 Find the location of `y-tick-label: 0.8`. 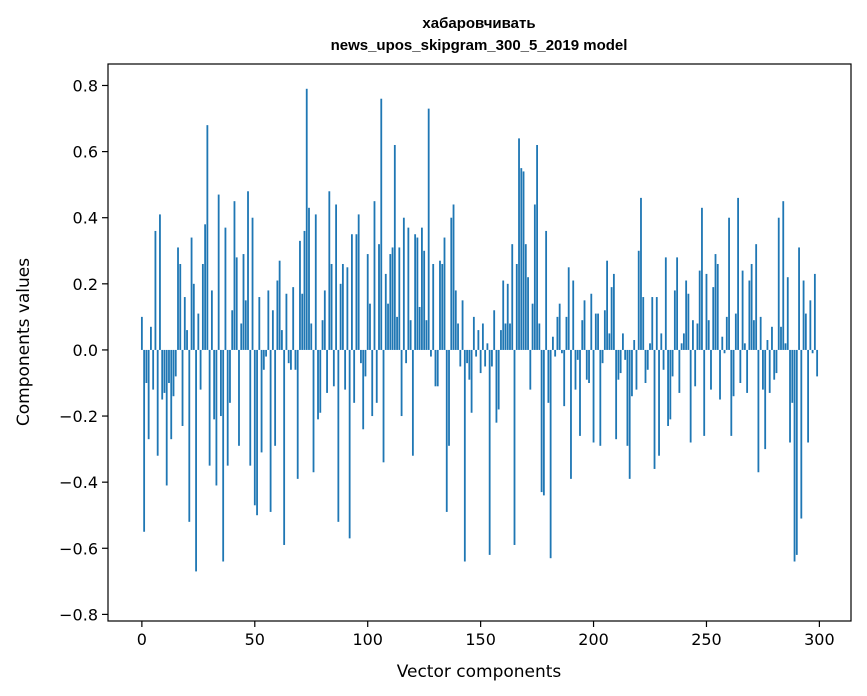

y-tick-label: 0.8 is located at coordinates (85, 85).